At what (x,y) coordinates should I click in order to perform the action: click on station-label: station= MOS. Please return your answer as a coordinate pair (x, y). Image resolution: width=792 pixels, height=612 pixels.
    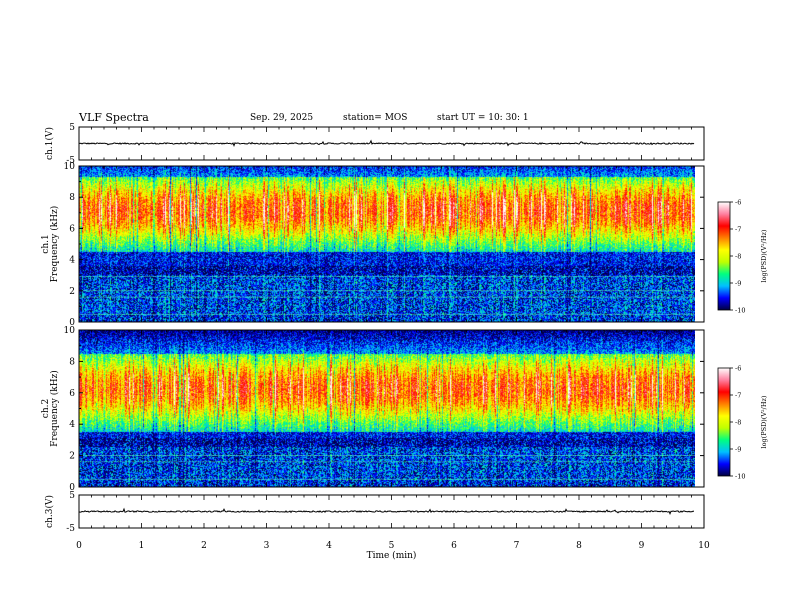
    Looking at the image, I should click on (375, 118).